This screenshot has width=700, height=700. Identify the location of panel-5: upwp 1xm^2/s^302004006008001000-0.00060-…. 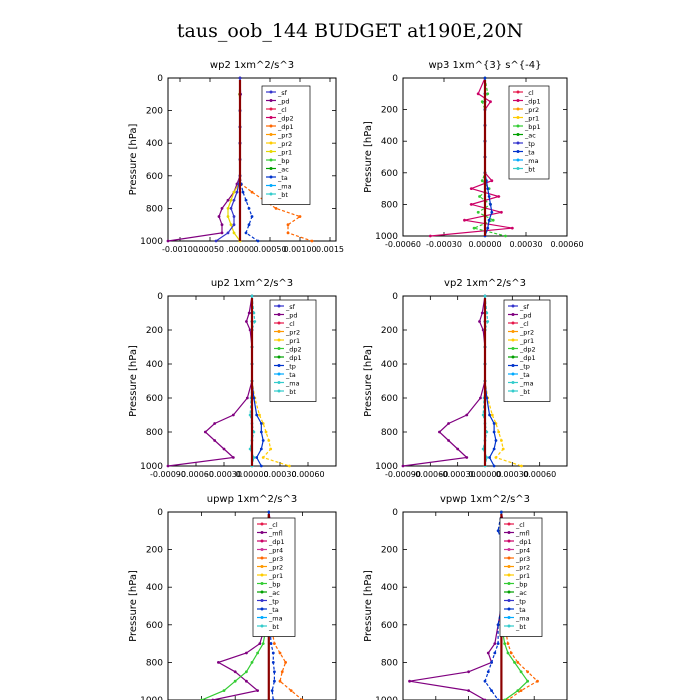
(232, 597).